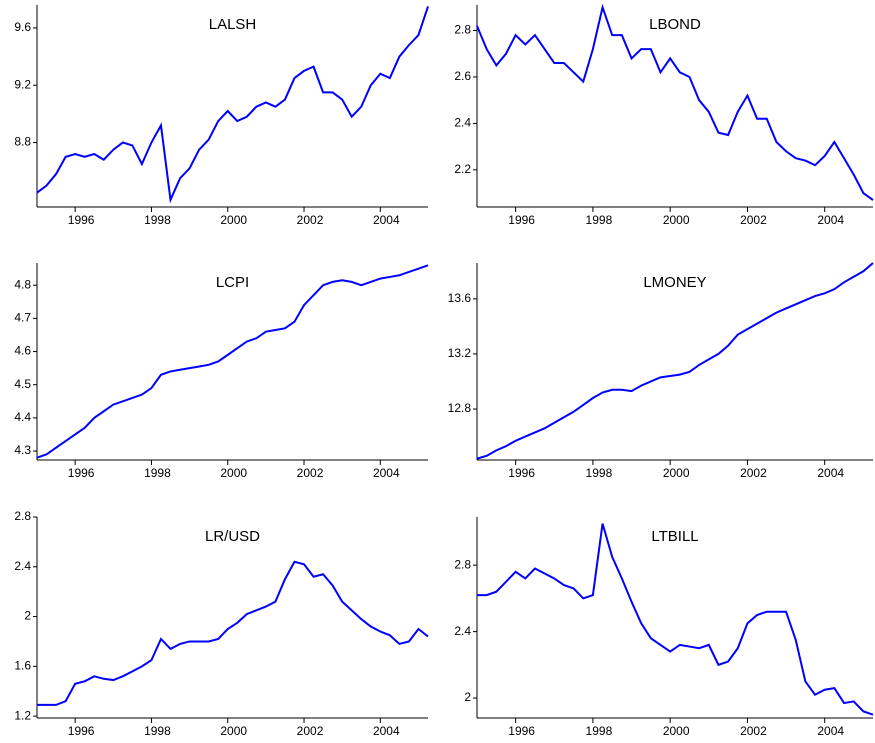 This screenshot has height=743, width=875. Describe the element at coordinates (462, 169) in the screenshot. I see `y-tick-label: 2.2` at that location.